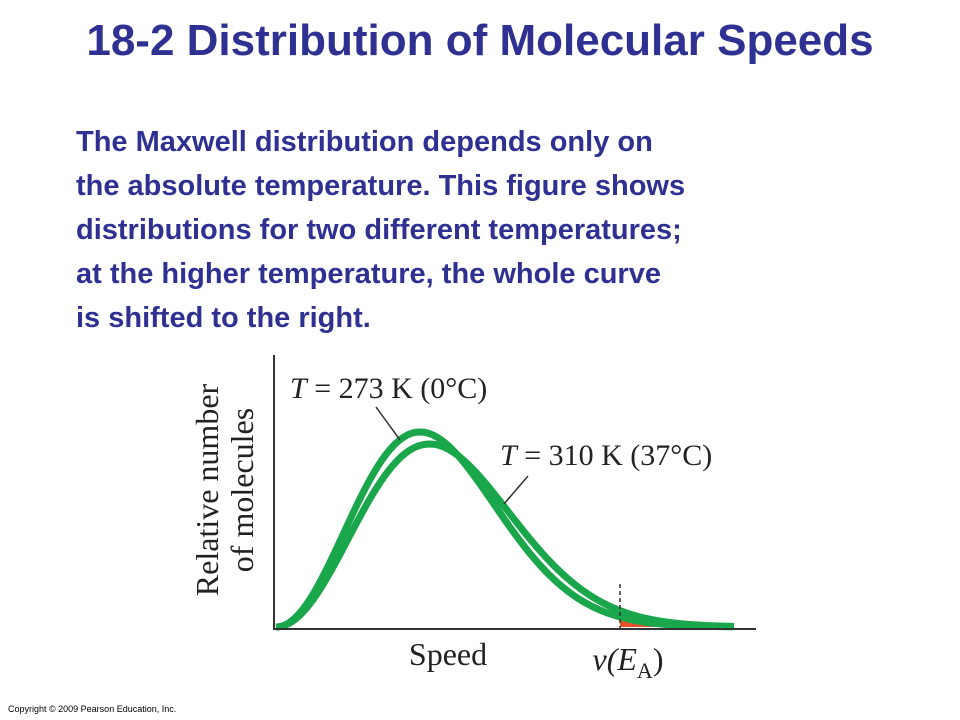 This screenshot has width=960, height=720. Describe the element at coordinates (615, 455) in the screenshot. I see `curve-310k-label-rest: = 310 K (37°C)` at that location.